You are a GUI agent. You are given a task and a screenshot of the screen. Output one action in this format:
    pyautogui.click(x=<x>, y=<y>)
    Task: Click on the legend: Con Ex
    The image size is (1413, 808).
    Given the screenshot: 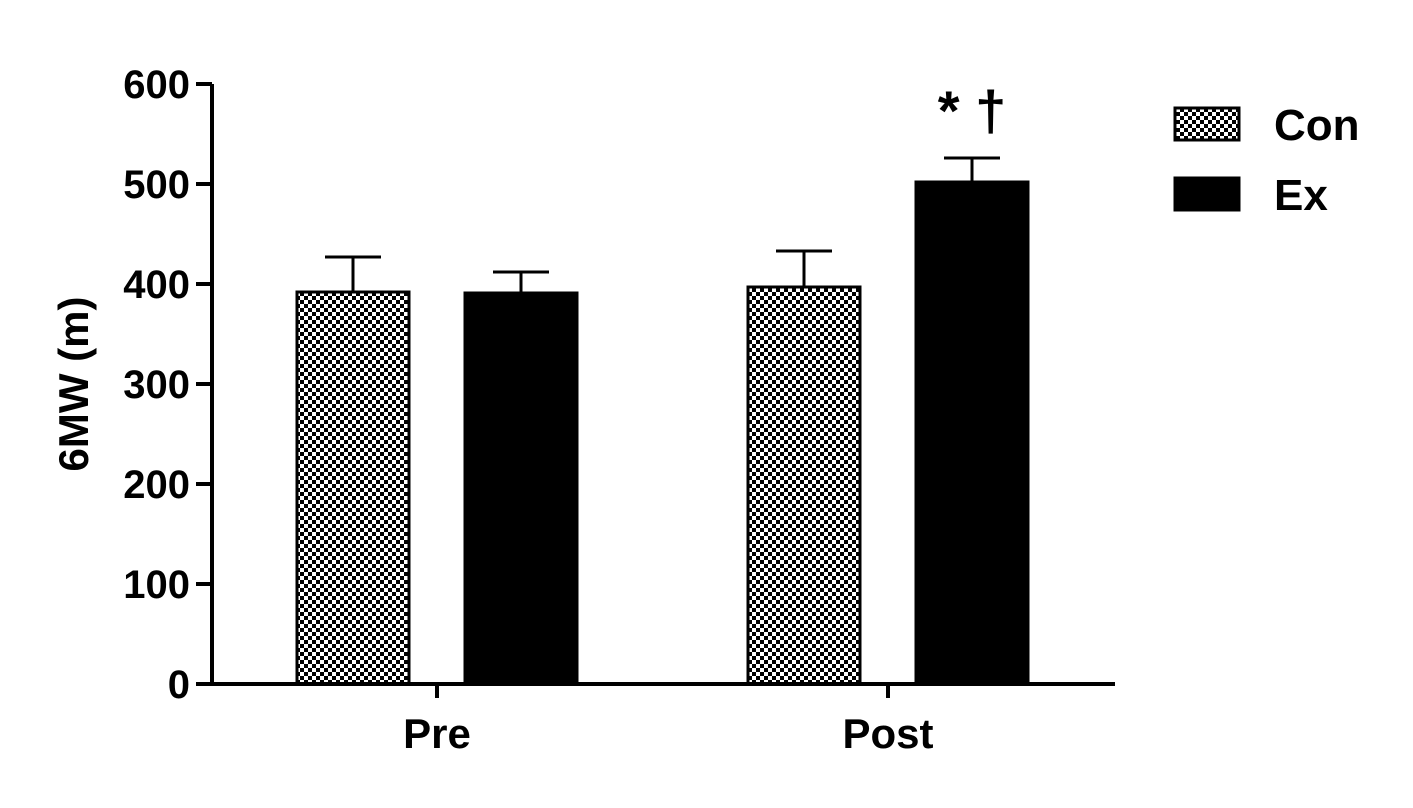 What is the action you would take?
    pyautogui.click(x=1266, y=160)
    